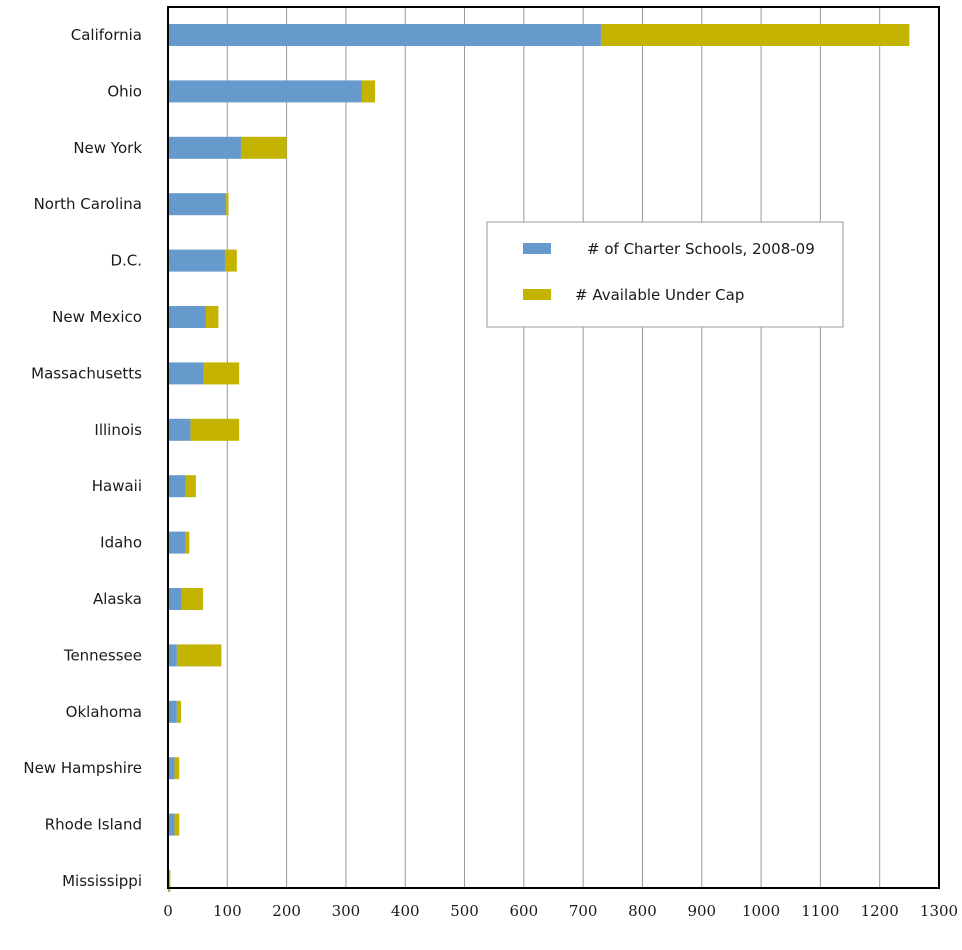  What do you see at coordinates (124, 91) in the screenshot?
I see `category-label: Ohio` at bounding box center [124, 91].